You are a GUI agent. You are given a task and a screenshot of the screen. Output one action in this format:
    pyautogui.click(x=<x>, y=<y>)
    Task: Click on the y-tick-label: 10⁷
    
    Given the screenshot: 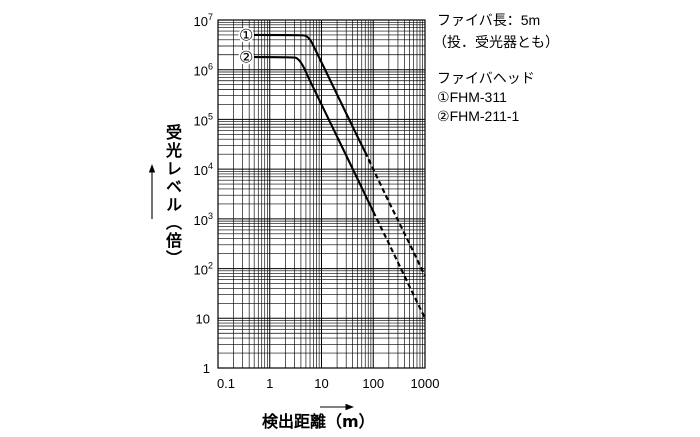 What is the action you would take?
    pyautogui.click(x=203, y=20)
    